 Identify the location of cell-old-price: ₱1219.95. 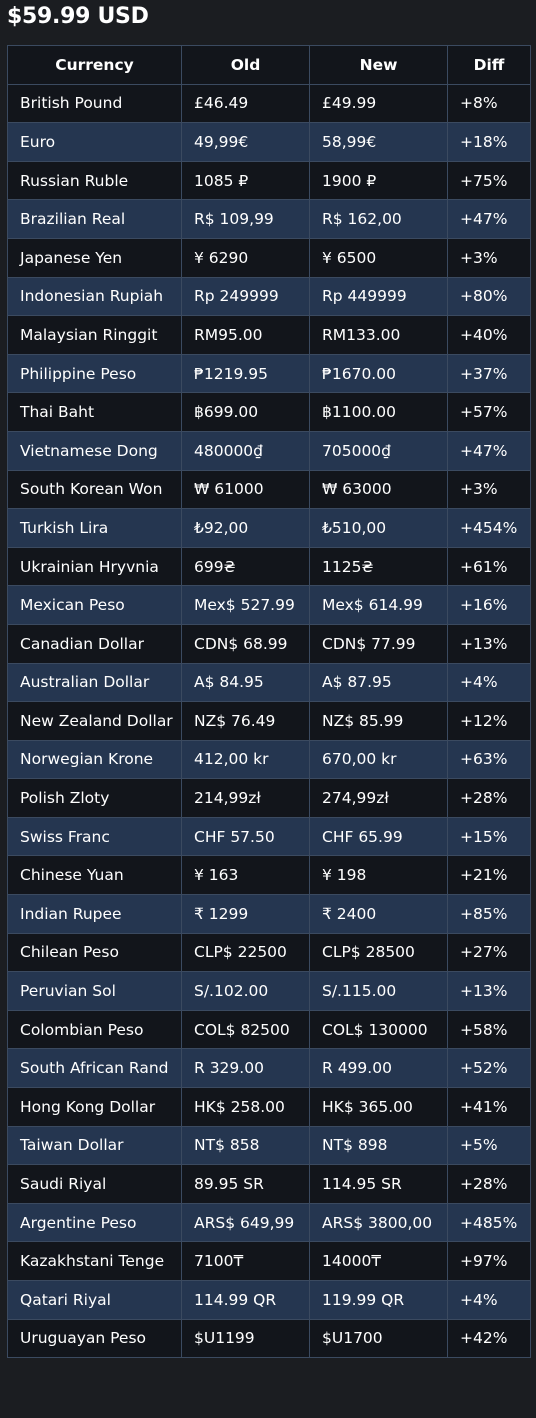
(245, 373).